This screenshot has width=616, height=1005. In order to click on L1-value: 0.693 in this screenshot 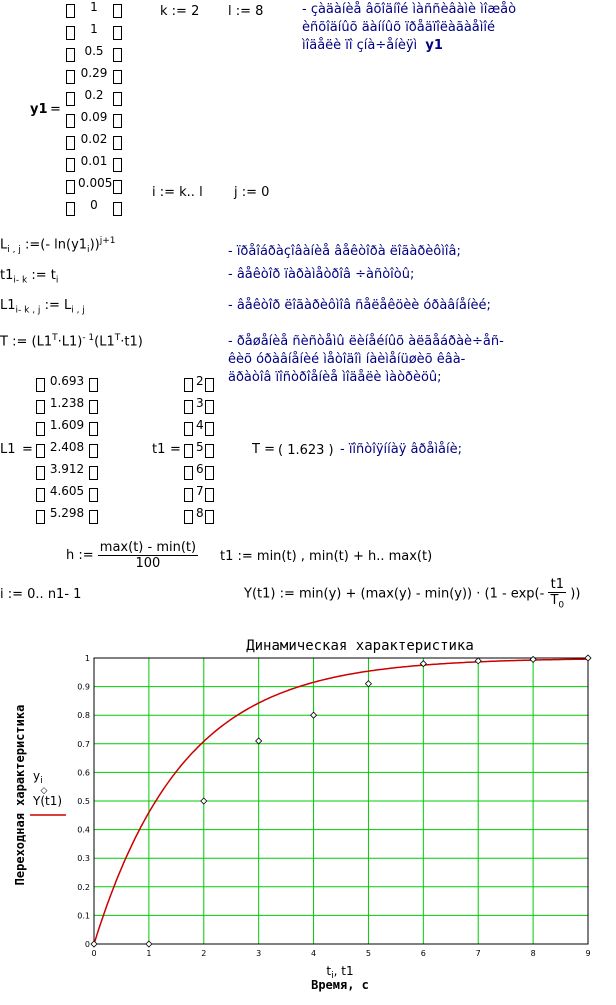, I will do `click(67, 381)`.